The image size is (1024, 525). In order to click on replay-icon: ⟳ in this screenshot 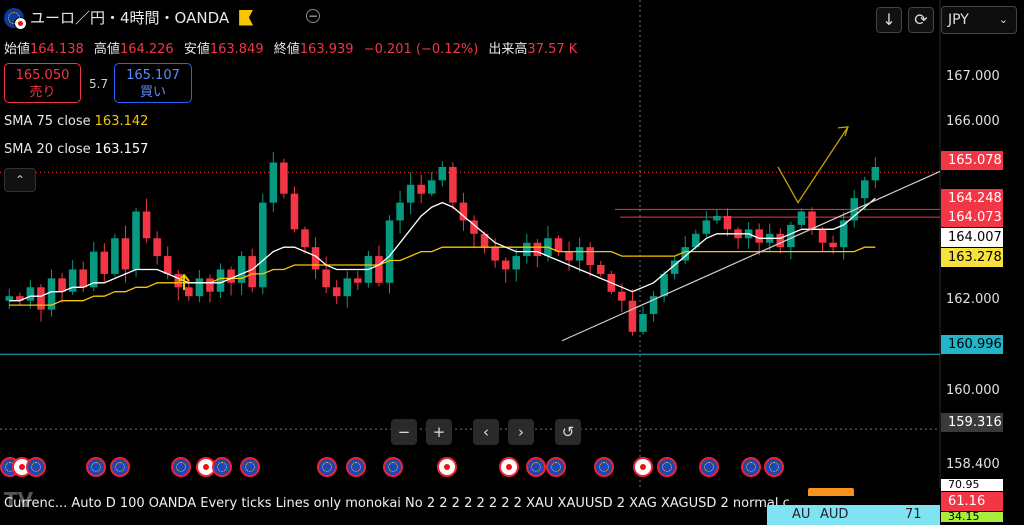, I will do `click(921, 20)`.